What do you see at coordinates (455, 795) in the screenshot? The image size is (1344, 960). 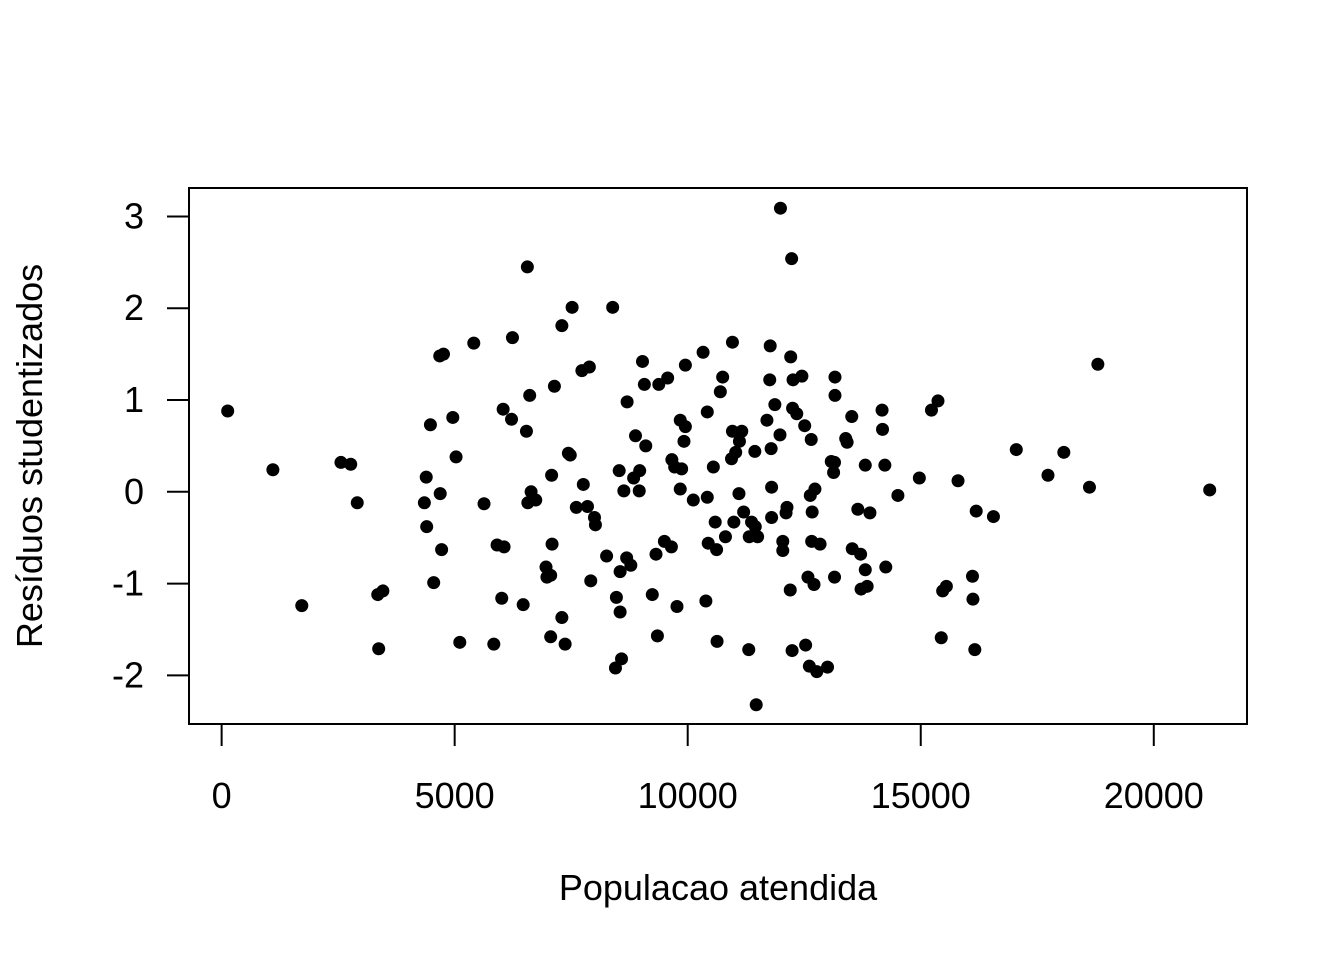 I see `x-tick-label: 5000` at bounding box center [455, 795].